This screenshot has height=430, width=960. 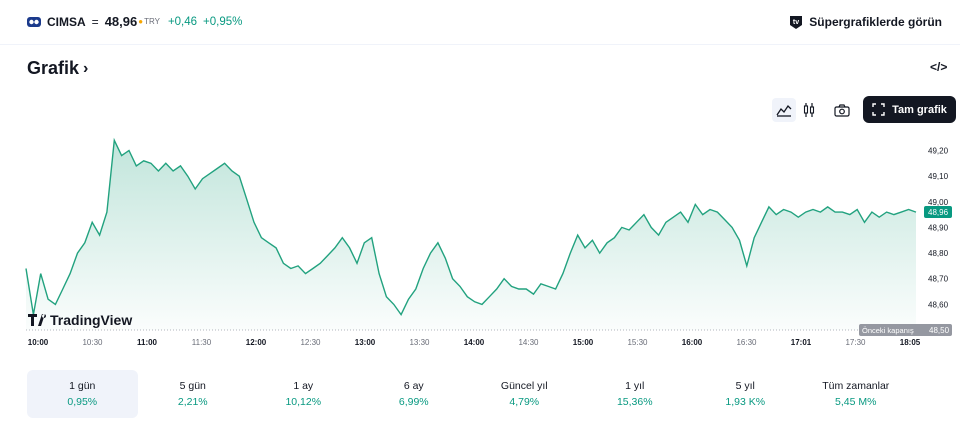 I want to click on equals-sign: =, so click(x=95, y=21).